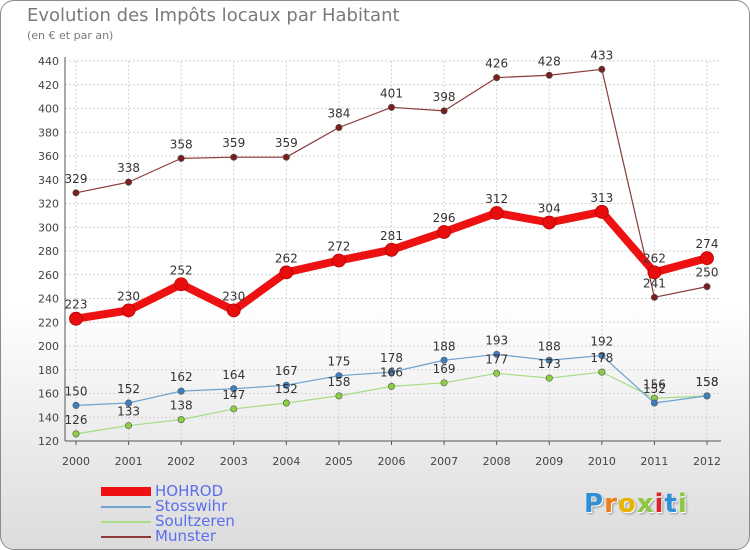 This screenshot has height=550, width=750. Describe the element at coordinates (48, 109) in the screenshot. I see `y-tick-label-400: 400` at that location.